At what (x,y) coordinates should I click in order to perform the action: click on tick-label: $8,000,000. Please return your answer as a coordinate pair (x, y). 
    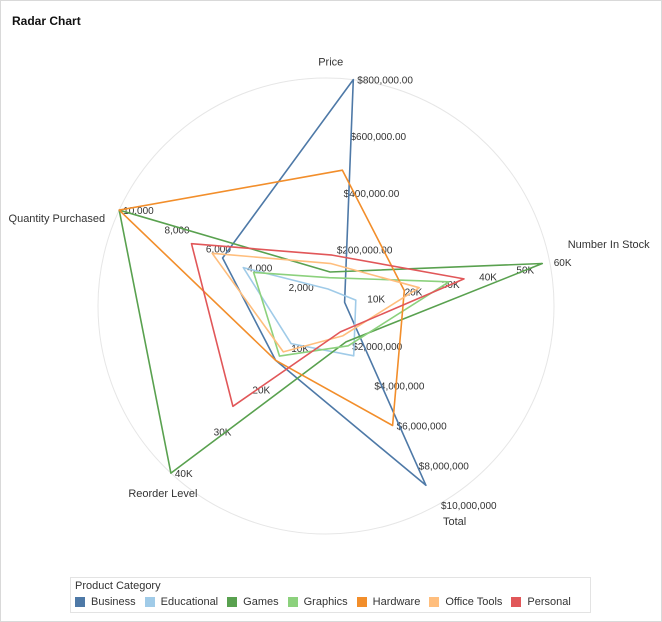
    Looking at the image, I should click on (444, 466).